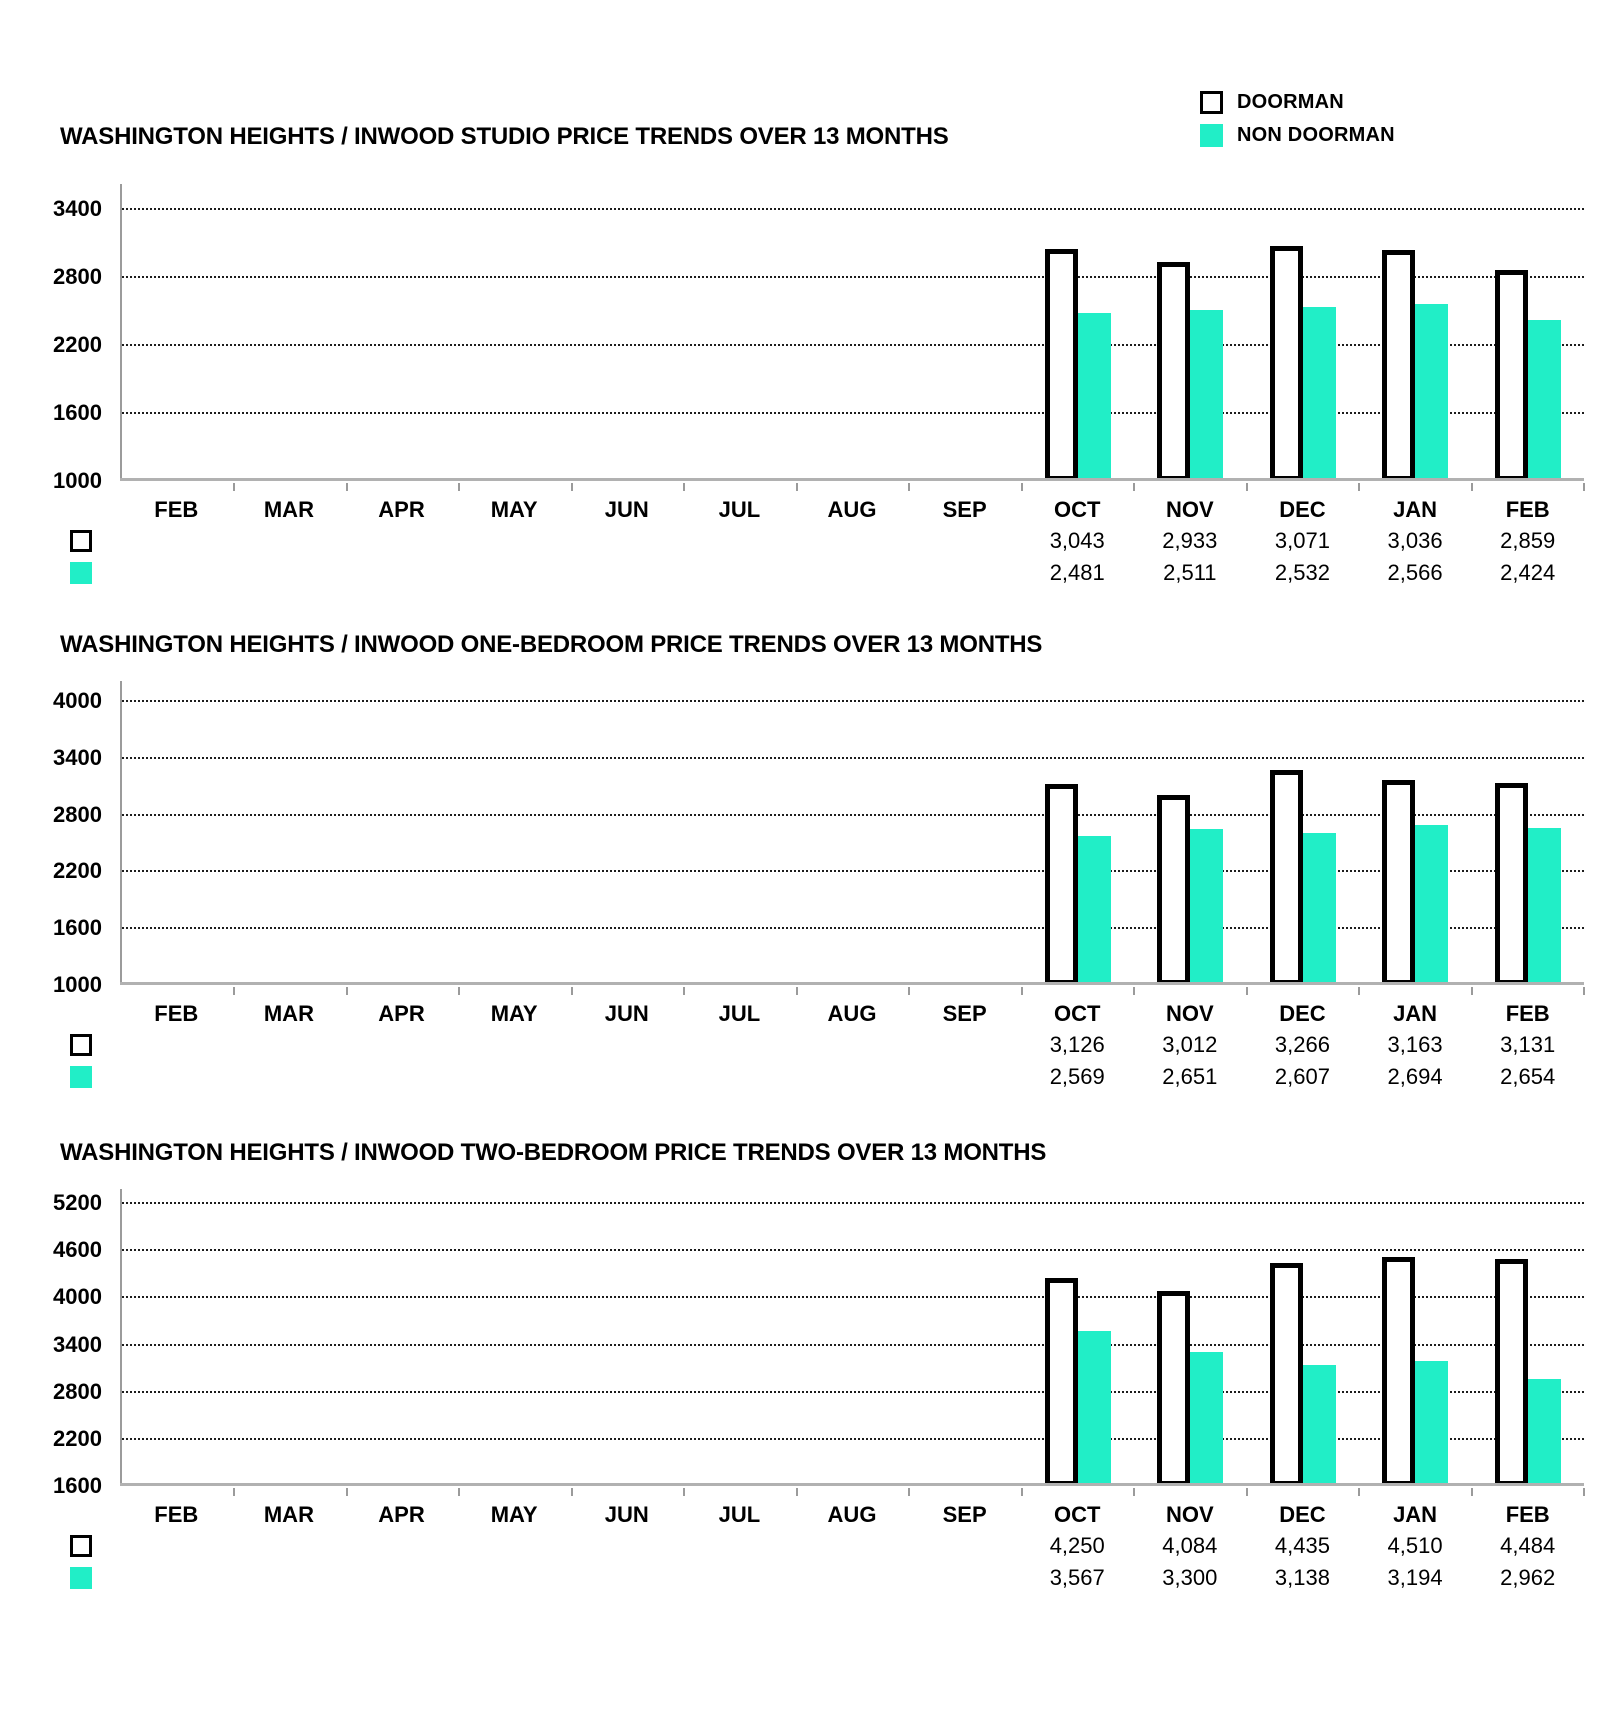 Image resolution: width=1600 pixels, height=1723 pixels. I want to click on month-label: APR, so click(401, 509).